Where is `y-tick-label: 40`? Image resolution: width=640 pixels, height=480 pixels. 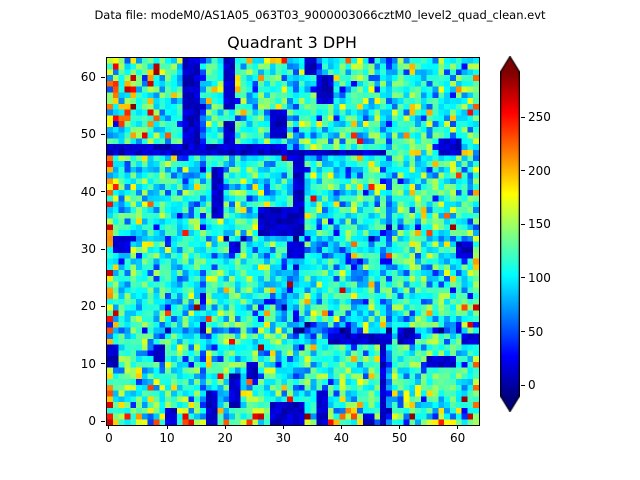 y-tick-label: 40 is located at coordinates (88, 191).